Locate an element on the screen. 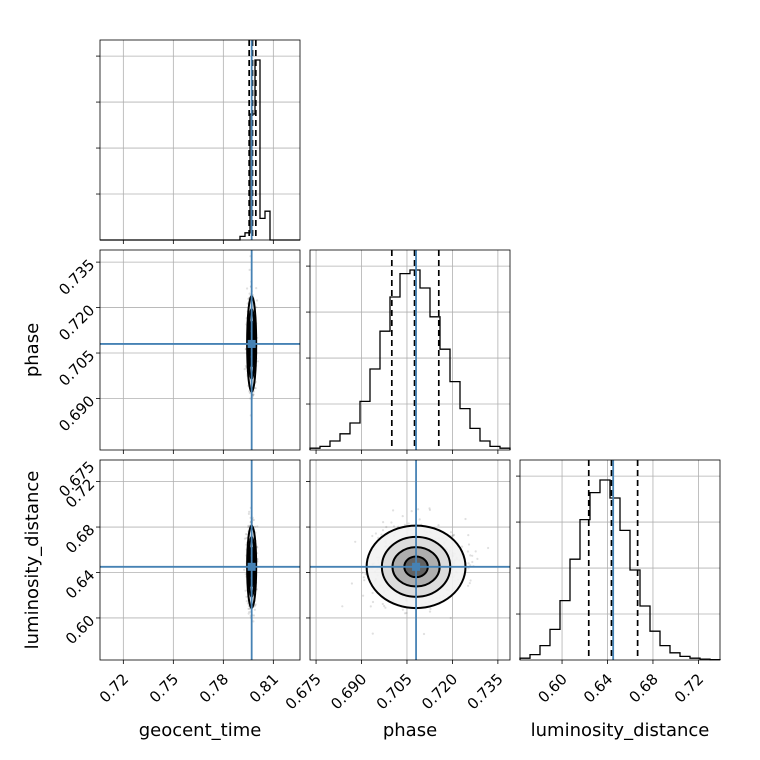 This screenshot has height=760, width=760. histogram-geocent-time is located at coordinates (200, 150).